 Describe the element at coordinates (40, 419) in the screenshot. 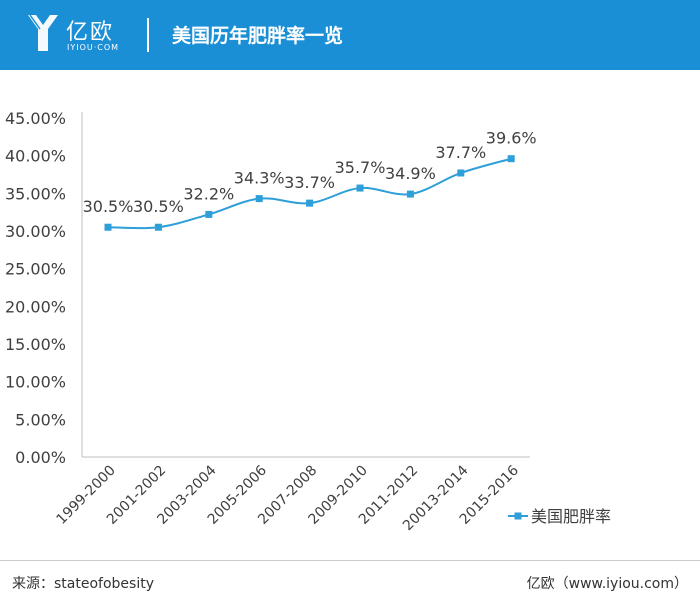

I see `y-tick-label: 5.00%` at that location.